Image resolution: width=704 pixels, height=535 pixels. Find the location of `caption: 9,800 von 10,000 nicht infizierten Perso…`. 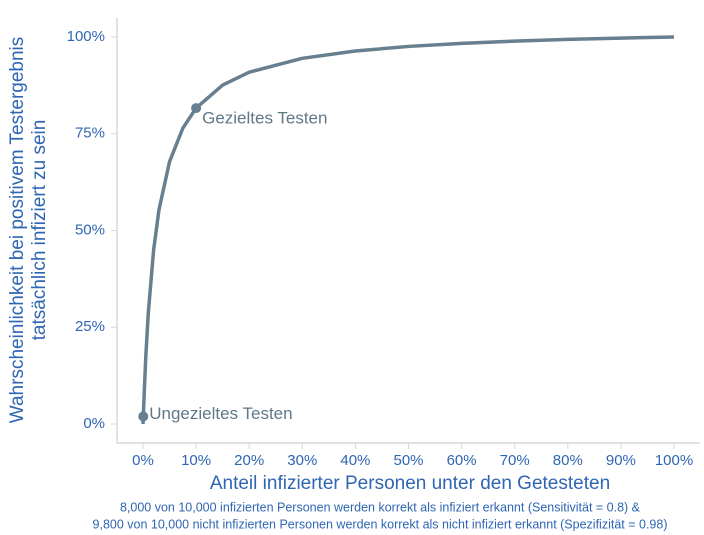

caption: 9,800 von 10,000 nicht infizierten Perso… is located at coordinates (380, 524).